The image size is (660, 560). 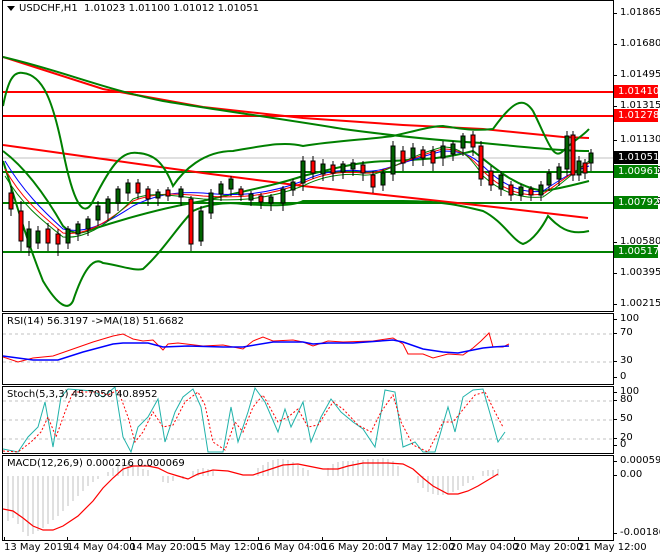 What do you see at coordinates (420, 545) in the screenshot?
I see `time-tick: 17 May 12:00` at bounding box center [420, 545].